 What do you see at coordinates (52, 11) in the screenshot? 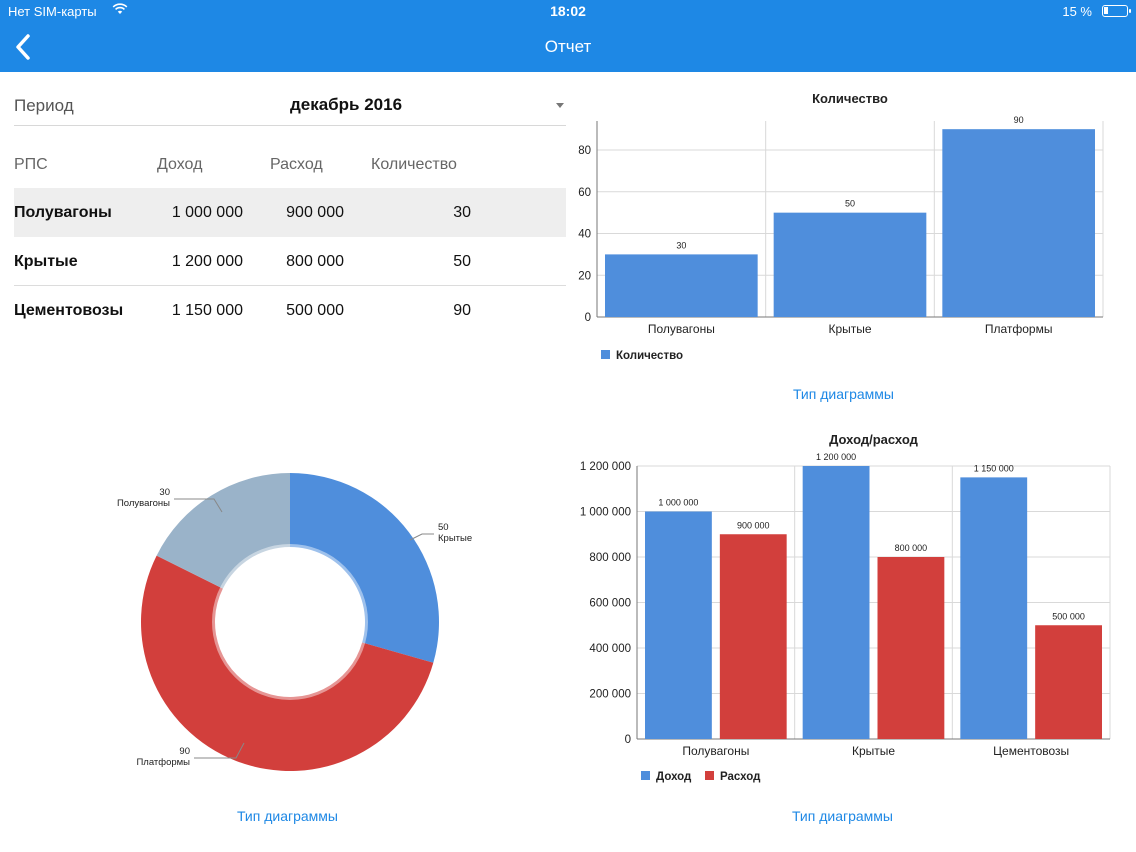
I see `status-carrier: Нет SIM-карты` at bounding box center [52, 11].